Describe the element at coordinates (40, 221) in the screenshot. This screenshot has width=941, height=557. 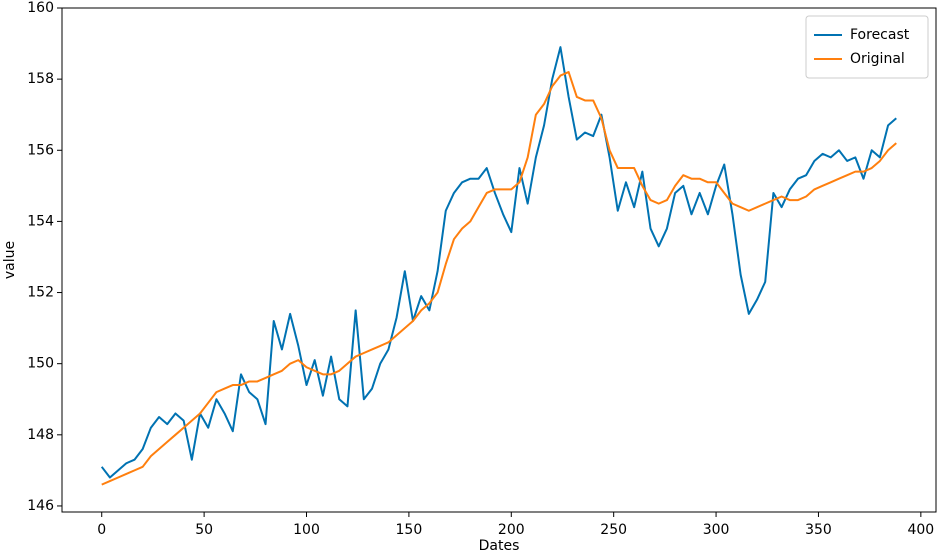
I see `y-tick-label: 154` at that location.